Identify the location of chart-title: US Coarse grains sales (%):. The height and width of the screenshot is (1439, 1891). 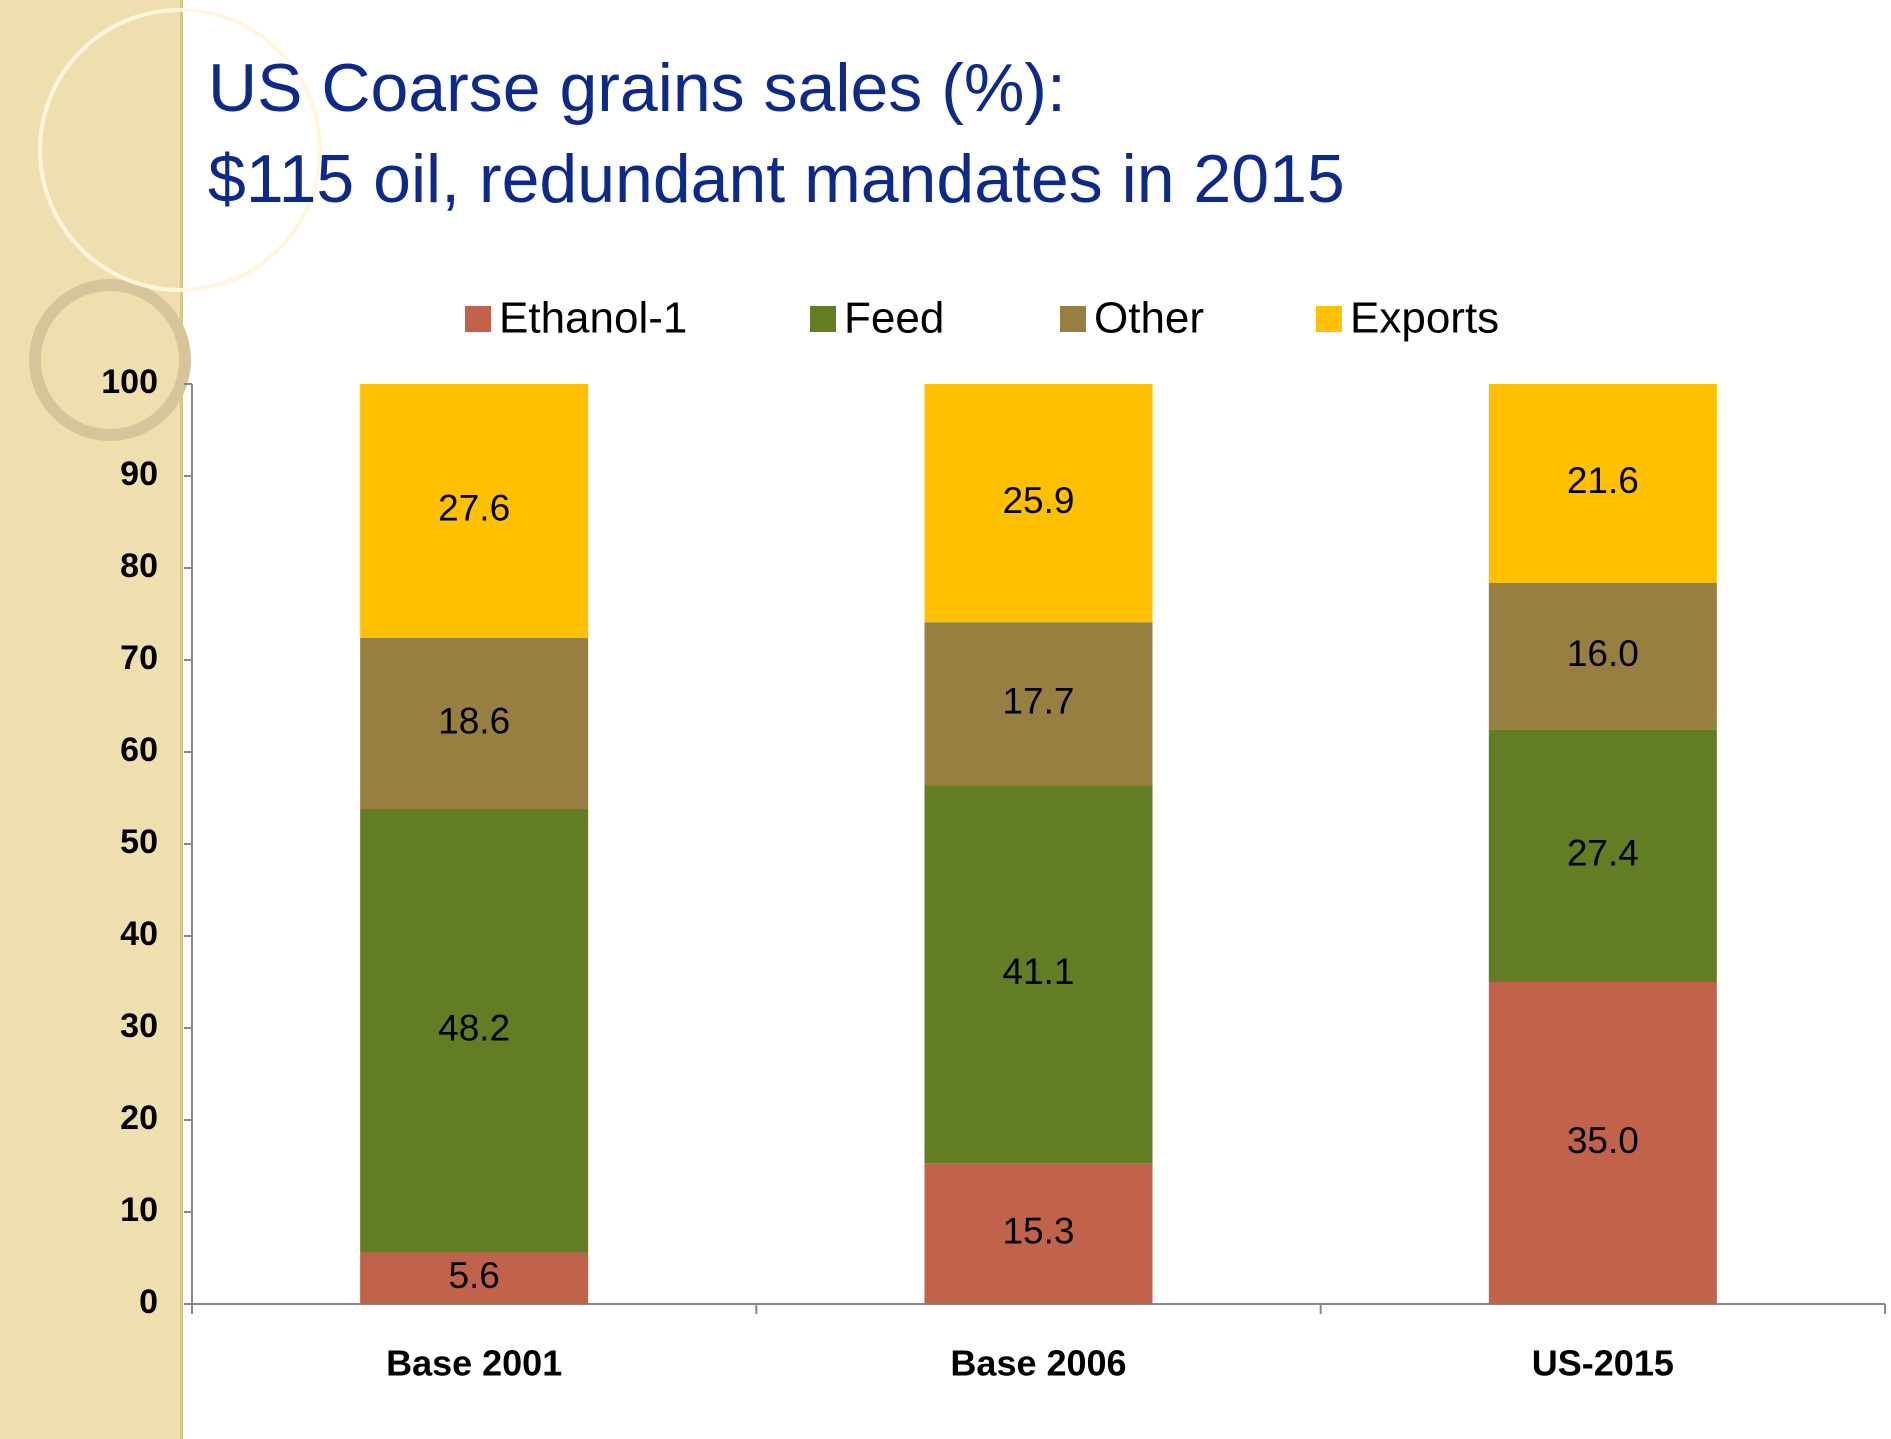
(637, 88).